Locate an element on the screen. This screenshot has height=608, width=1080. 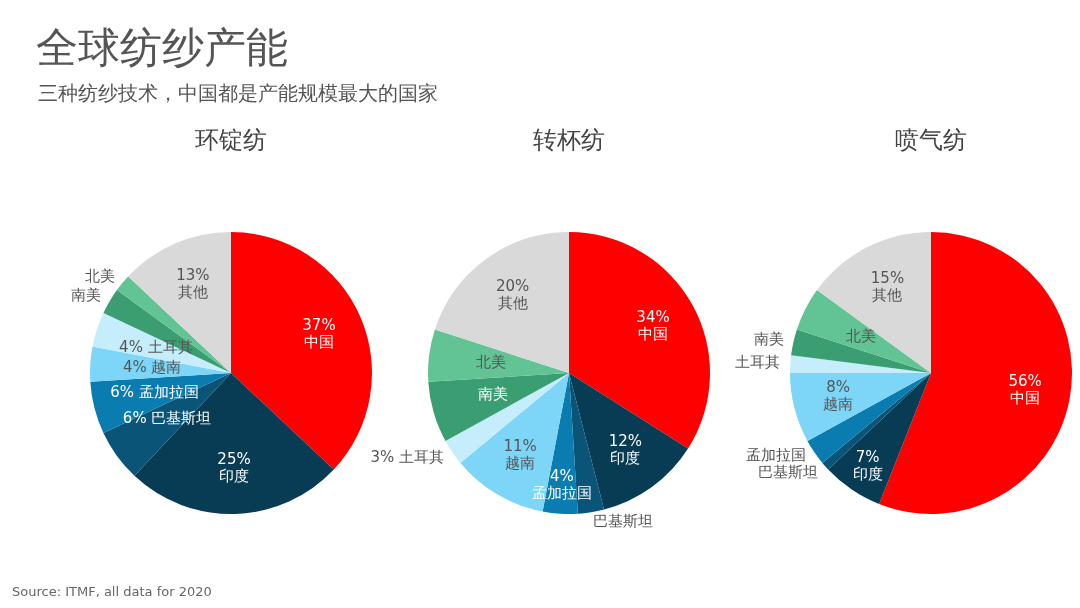
data-label: 20% is located at coordinates (512, 285).